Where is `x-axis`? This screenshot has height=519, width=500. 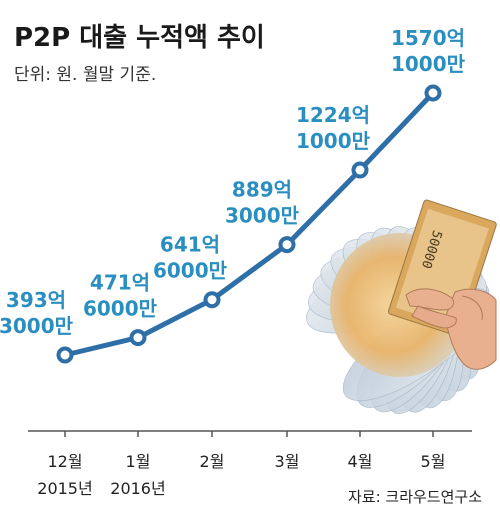 x-axis is located at coordinates (250, 433).